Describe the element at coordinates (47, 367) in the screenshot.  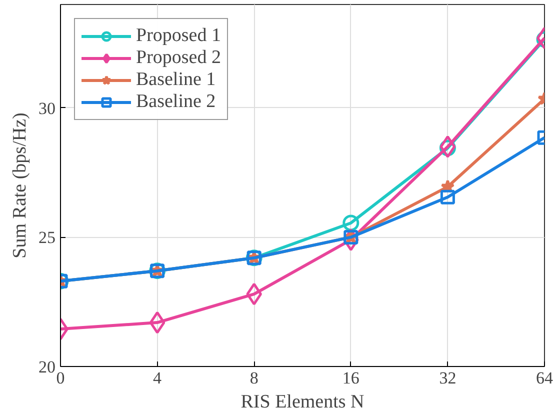
I see `y-tick-label: 20` at that location.